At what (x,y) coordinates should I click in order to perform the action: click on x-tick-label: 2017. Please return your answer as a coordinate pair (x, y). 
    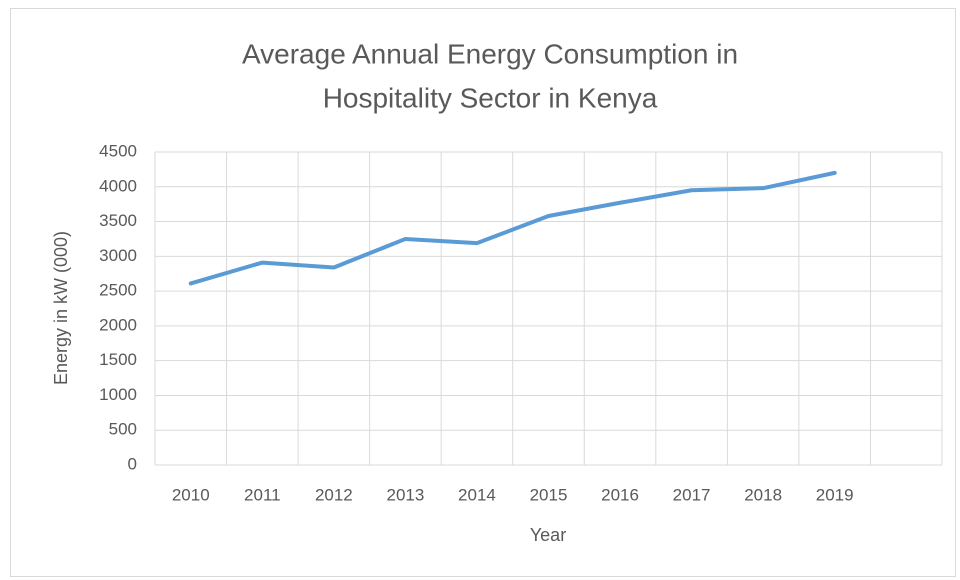
    Looking at the image, I should click on (692, 494).